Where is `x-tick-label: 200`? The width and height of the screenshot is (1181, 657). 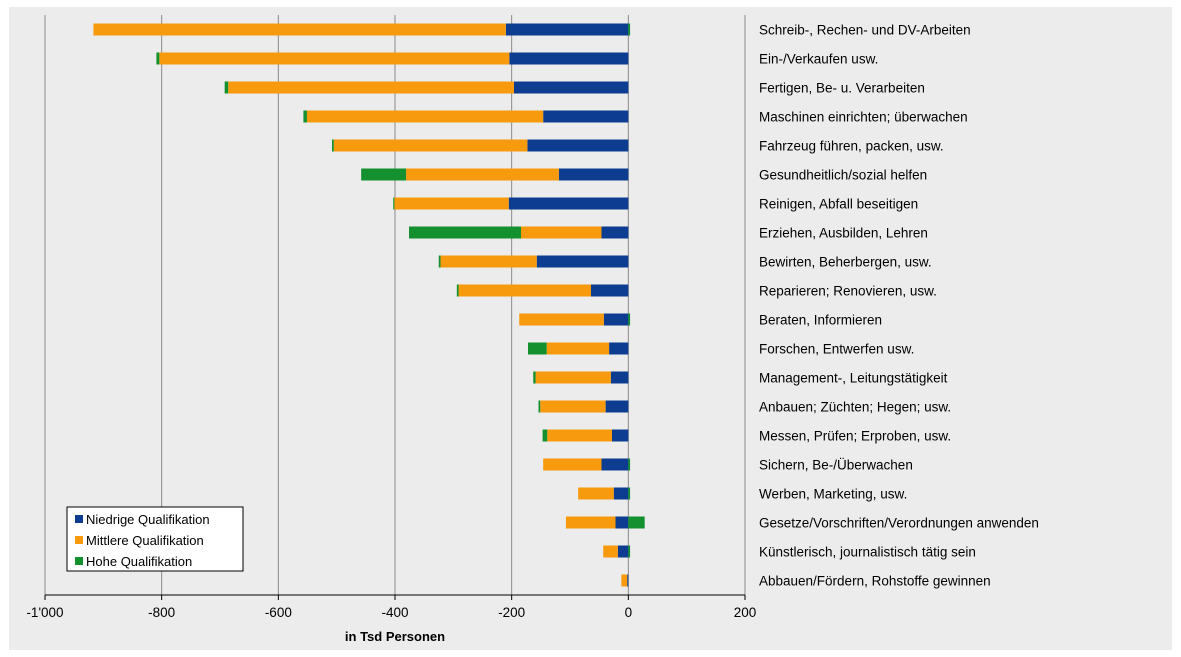
x-tick-label: 200 is located at coordinates (745, 612).